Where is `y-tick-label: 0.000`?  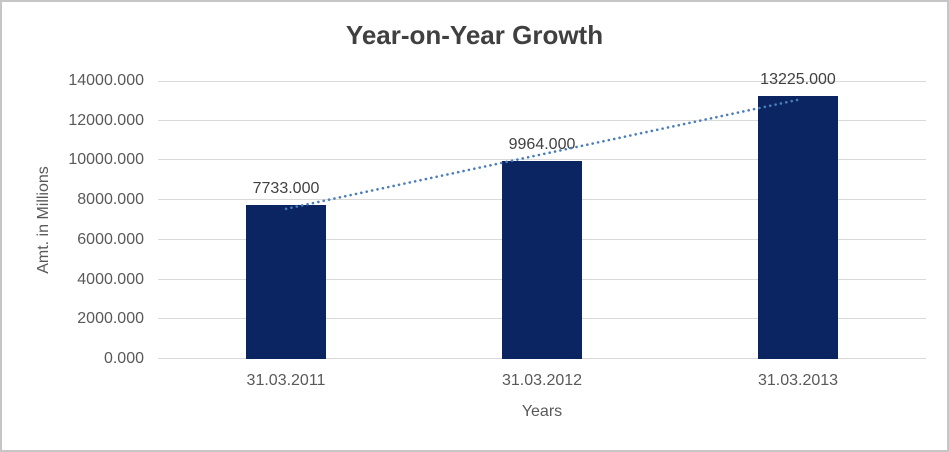
y-tick-label: 0.000 is located at coordinates (123, 358).